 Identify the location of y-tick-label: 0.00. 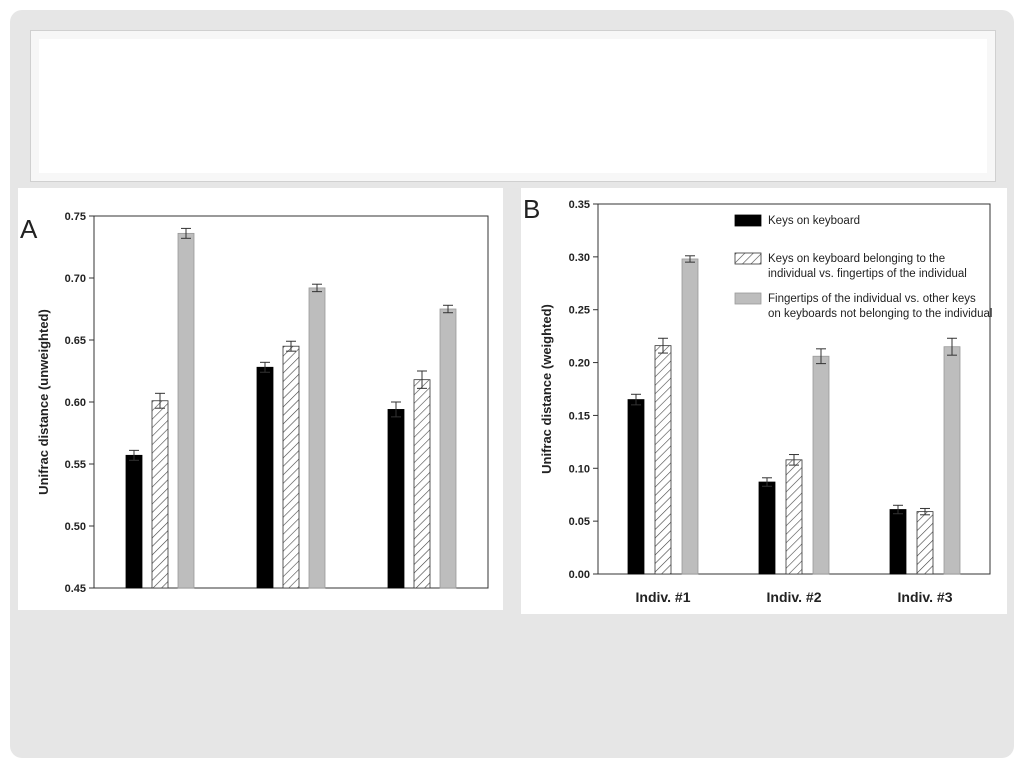
(579, 575).